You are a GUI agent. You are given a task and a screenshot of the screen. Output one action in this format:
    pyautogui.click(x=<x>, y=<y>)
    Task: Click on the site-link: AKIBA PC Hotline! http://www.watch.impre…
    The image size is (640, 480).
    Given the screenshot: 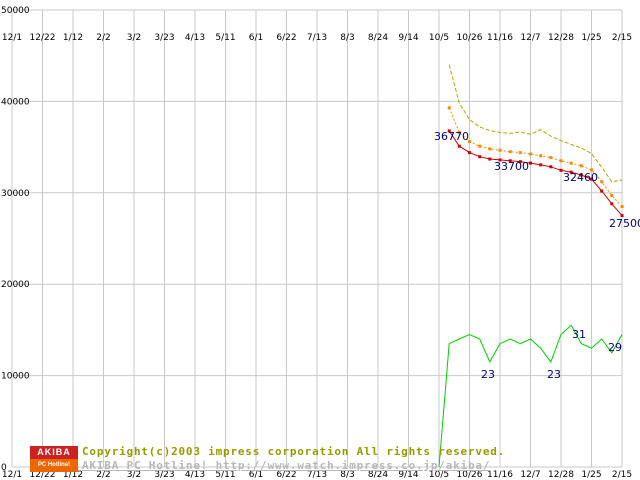 What is the action you would take?
    pyautogui.click(x=286, y=465)
    